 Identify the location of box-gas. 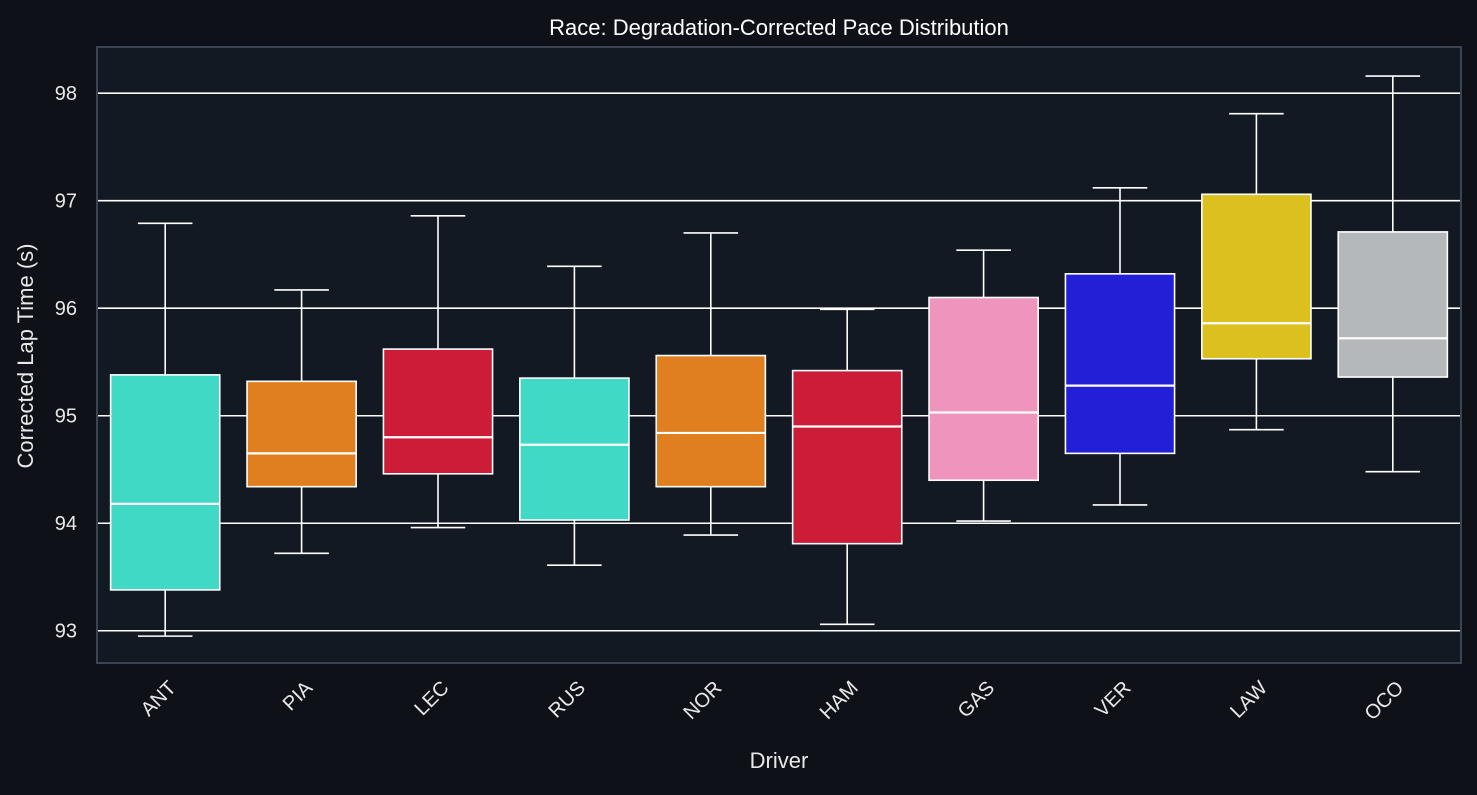
(983, 385).